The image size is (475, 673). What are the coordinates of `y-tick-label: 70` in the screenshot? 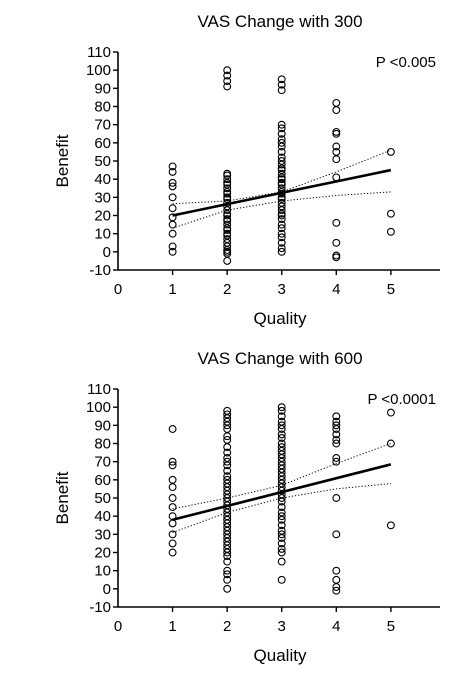 It's located at (102, 125).